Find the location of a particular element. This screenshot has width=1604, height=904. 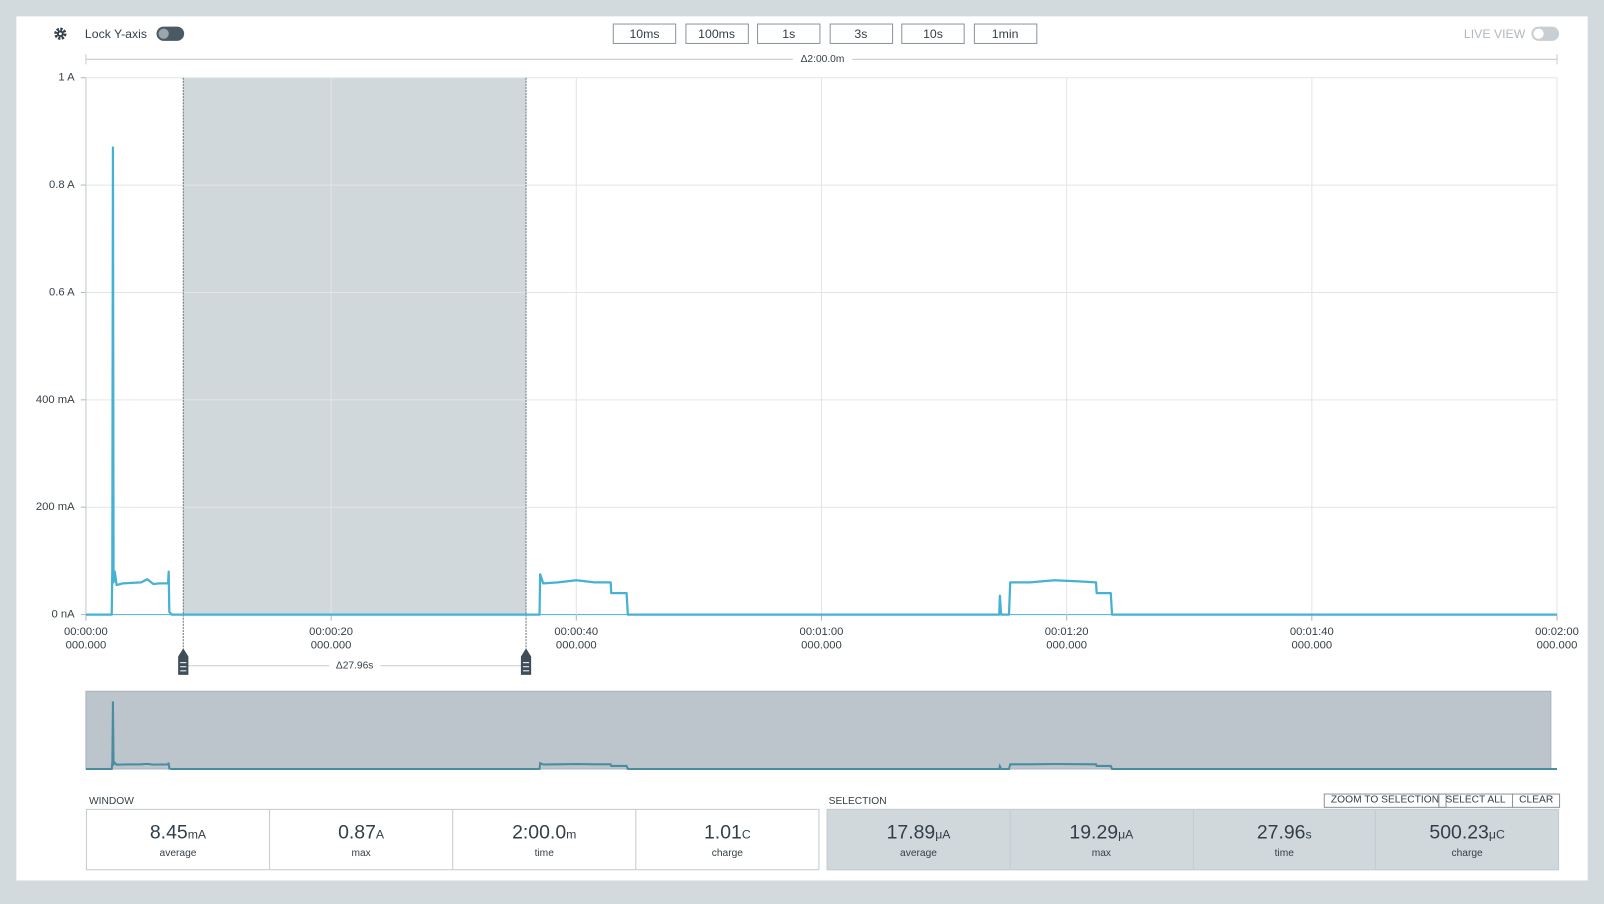

stat-value-row: 27.96s is located at coordinates (1284, 833).